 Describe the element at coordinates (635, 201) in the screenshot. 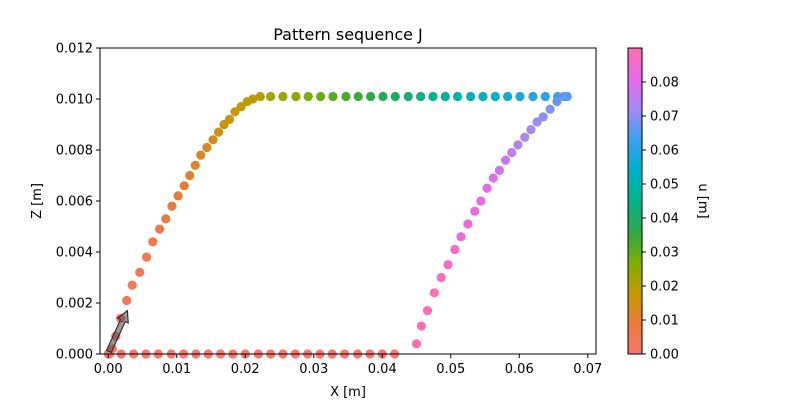

I see `colorbar-gradient` at that location.